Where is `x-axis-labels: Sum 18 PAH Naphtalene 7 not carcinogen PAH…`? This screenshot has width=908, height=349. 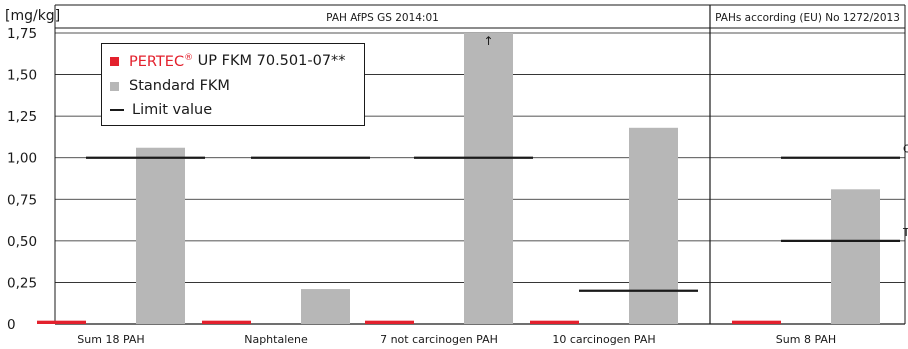
x-axis-labels: Sum 18 PAH Naphtalene 7 not carcinogen PAH… is located at coordinates (456, 339).